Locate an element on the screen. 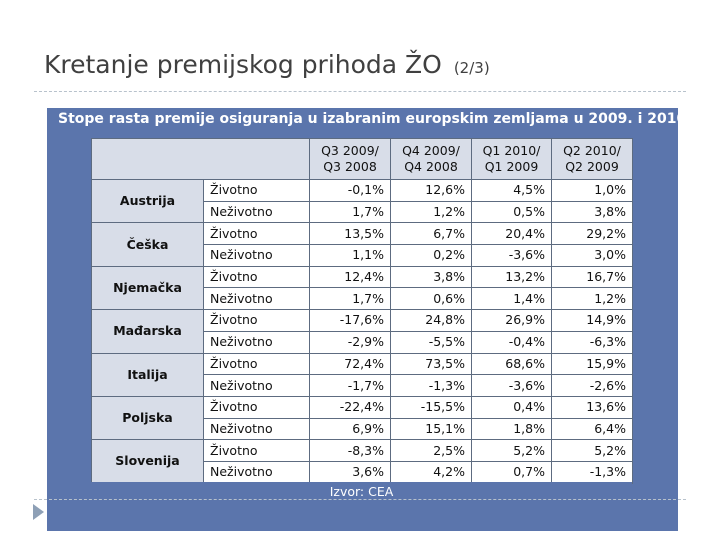 This screenshot has width=720, height=540. growth-value-cell: 1,4% is located at coordinates (511, 299).